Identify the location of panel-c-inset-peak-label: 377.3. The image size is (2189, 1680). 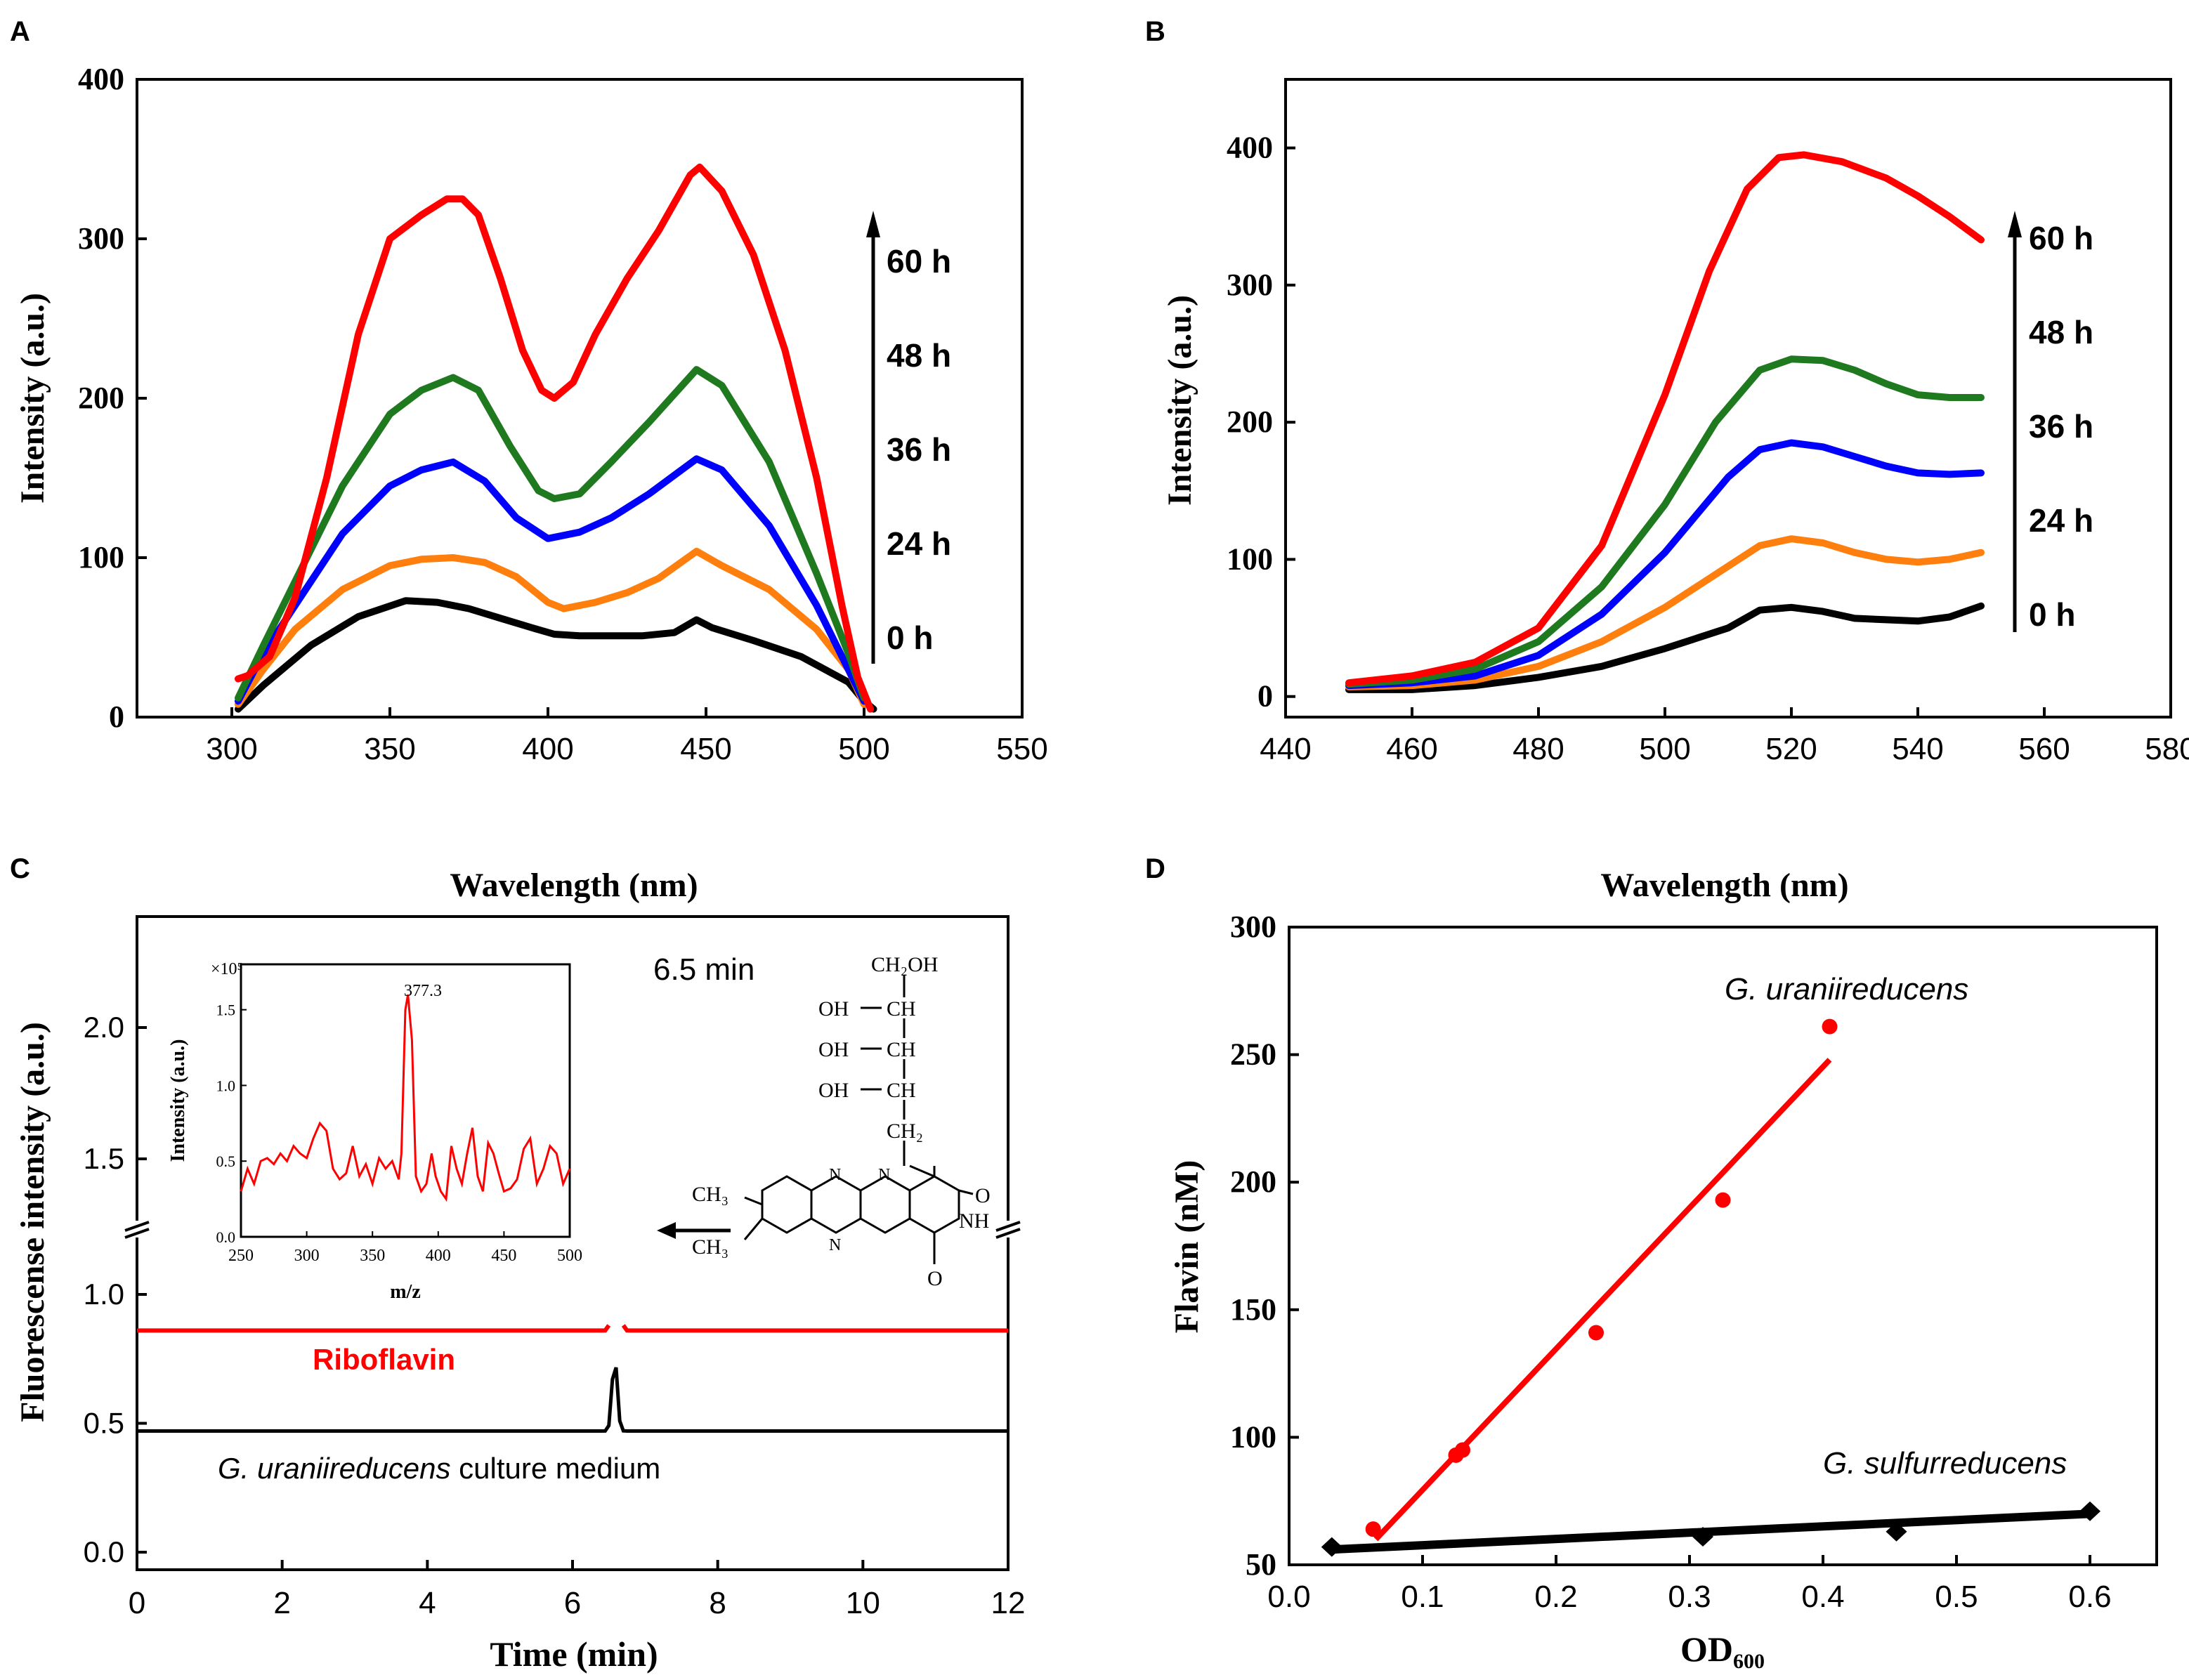
(423, 991).